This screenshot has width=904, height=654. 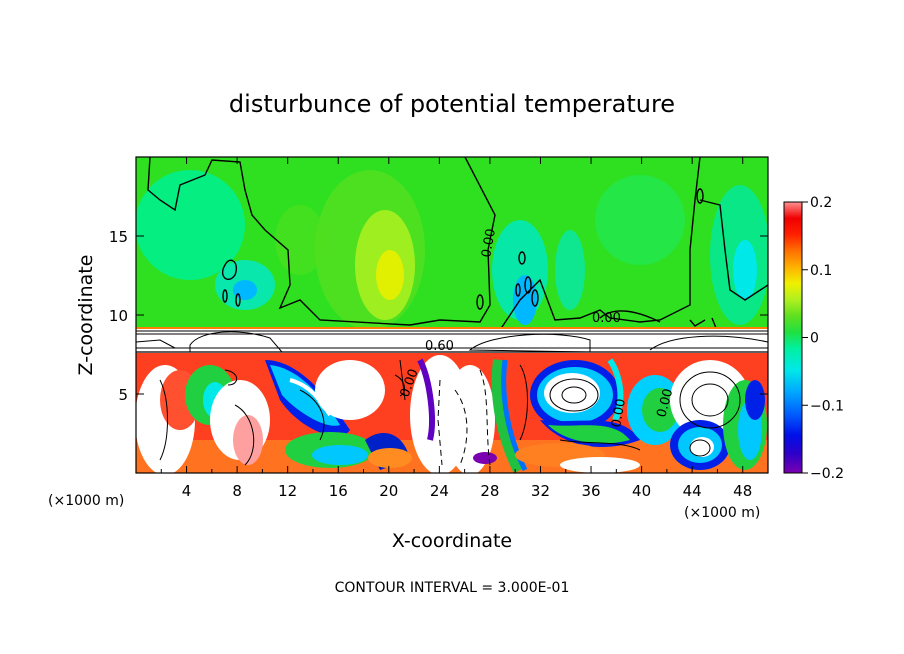 What do you see at coordinates (439, 346) in the screenshot?
I see `contour-label: 0.60` at bounding box center [439, 346].